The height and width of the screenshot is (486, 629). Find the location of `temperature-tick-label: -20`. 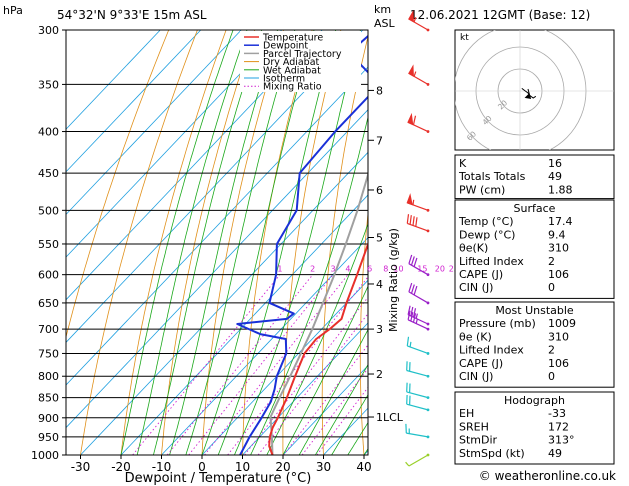

temperature-tick-label: -20 is located at coordinates (121, 467).